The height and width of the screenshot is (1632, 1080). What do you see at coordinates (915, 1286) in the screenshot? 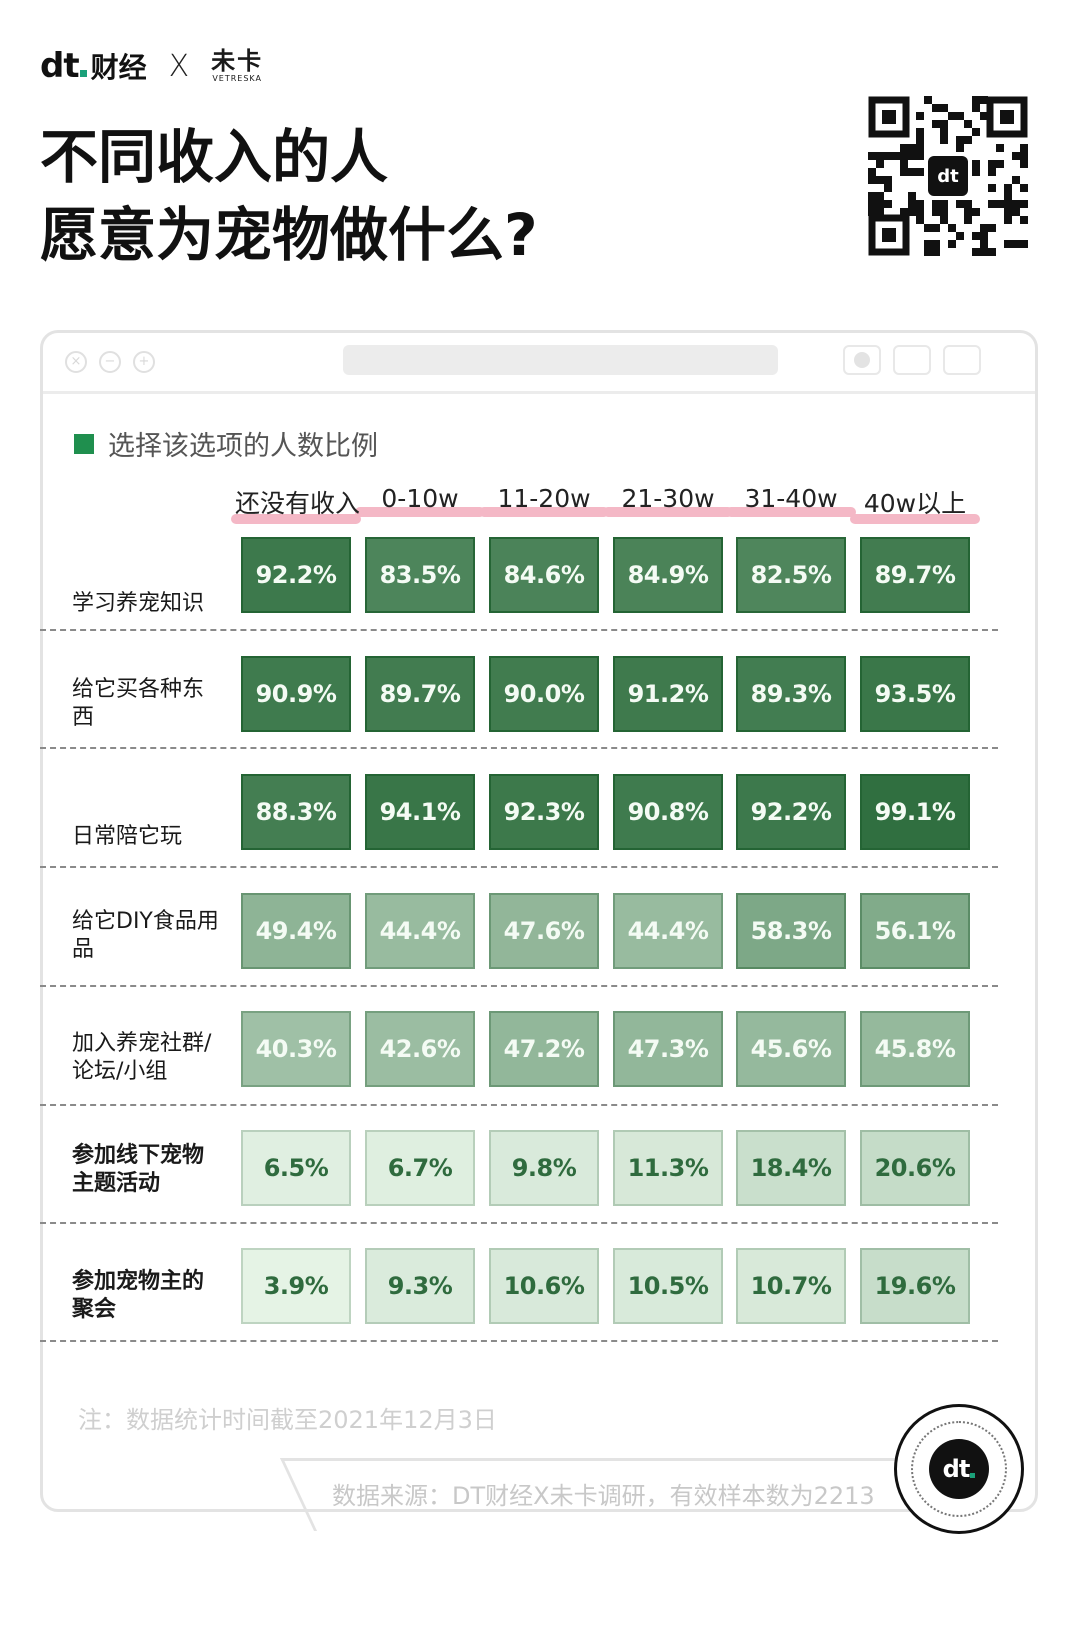
I see `data-cell: 19.6%` at bounding box center [915, 1286].